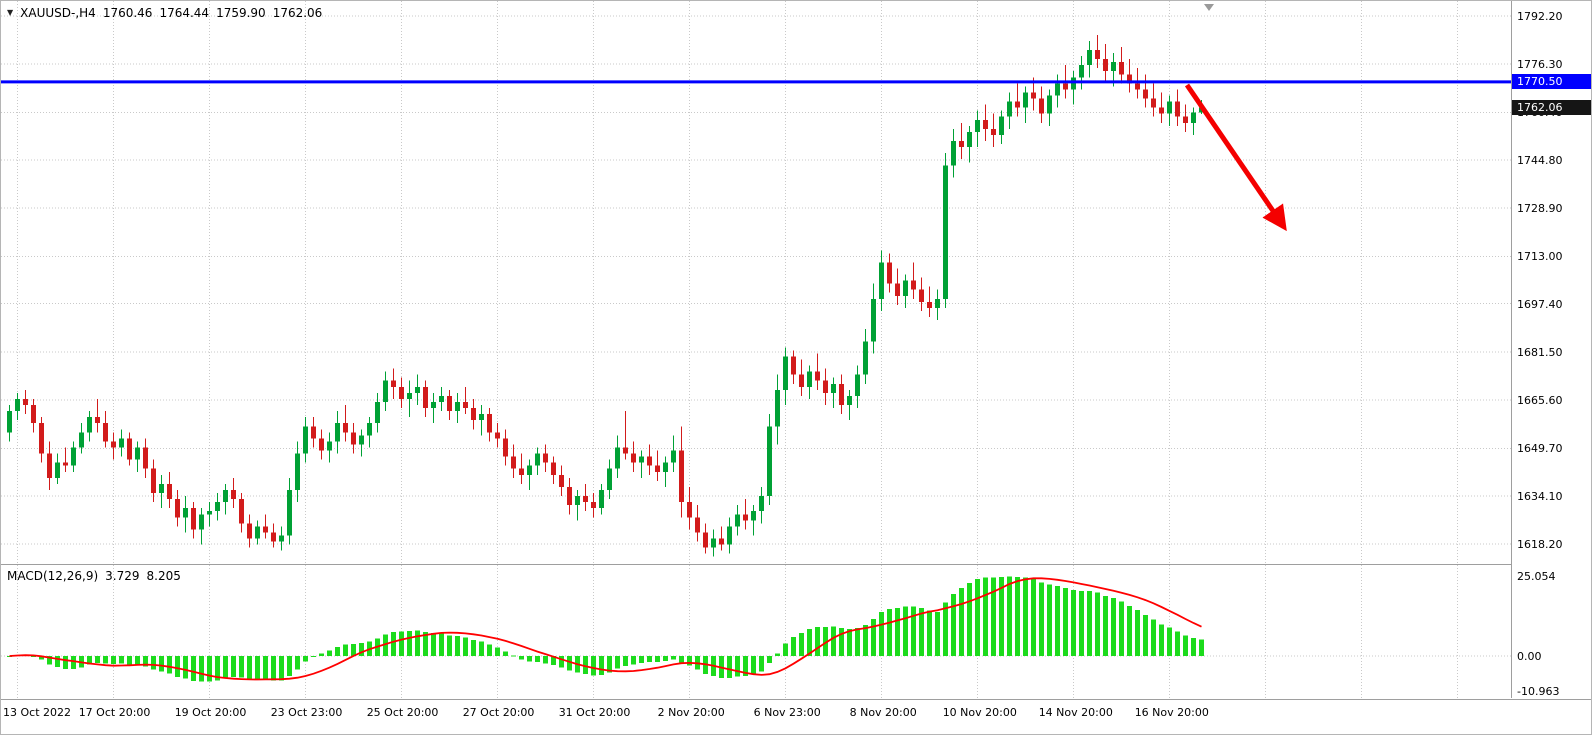  What do you see at coordinates (37, 712) in the screenshot?
I see `time-axis-label: 13 Oct 2022` at bounding box center [37, 712].